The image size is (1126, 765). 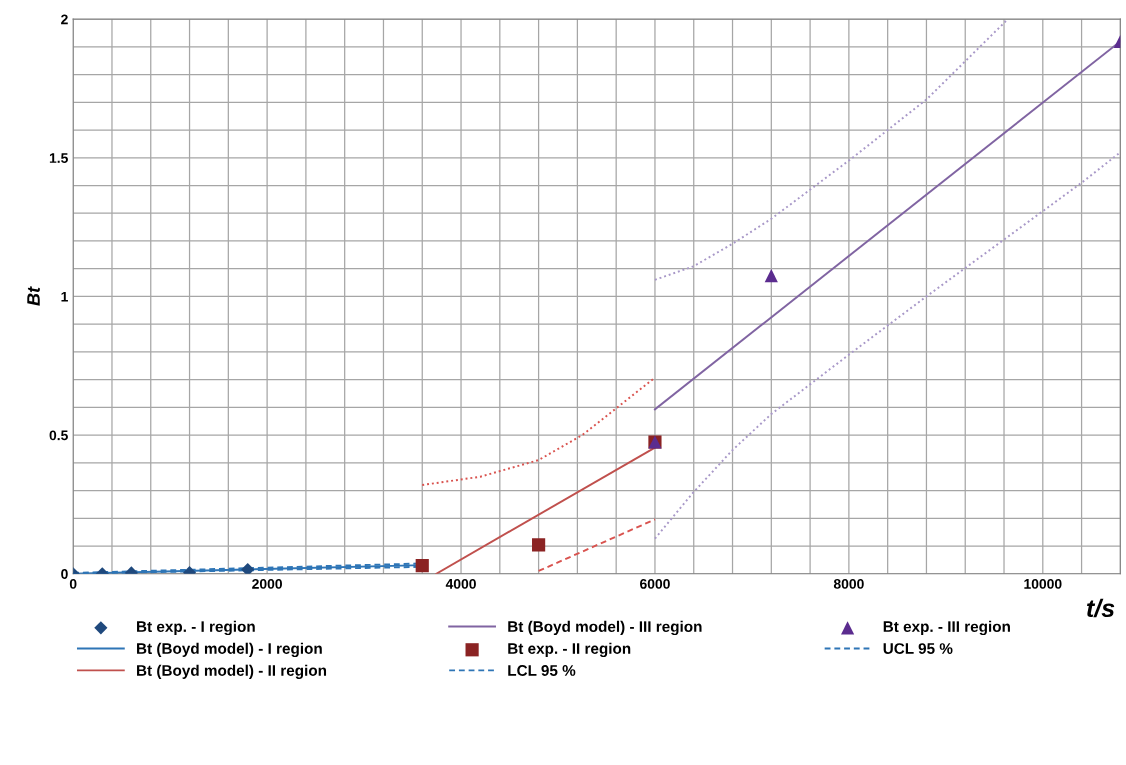 I want to click on y-tick-label: 0, so click(x=64, y=574).